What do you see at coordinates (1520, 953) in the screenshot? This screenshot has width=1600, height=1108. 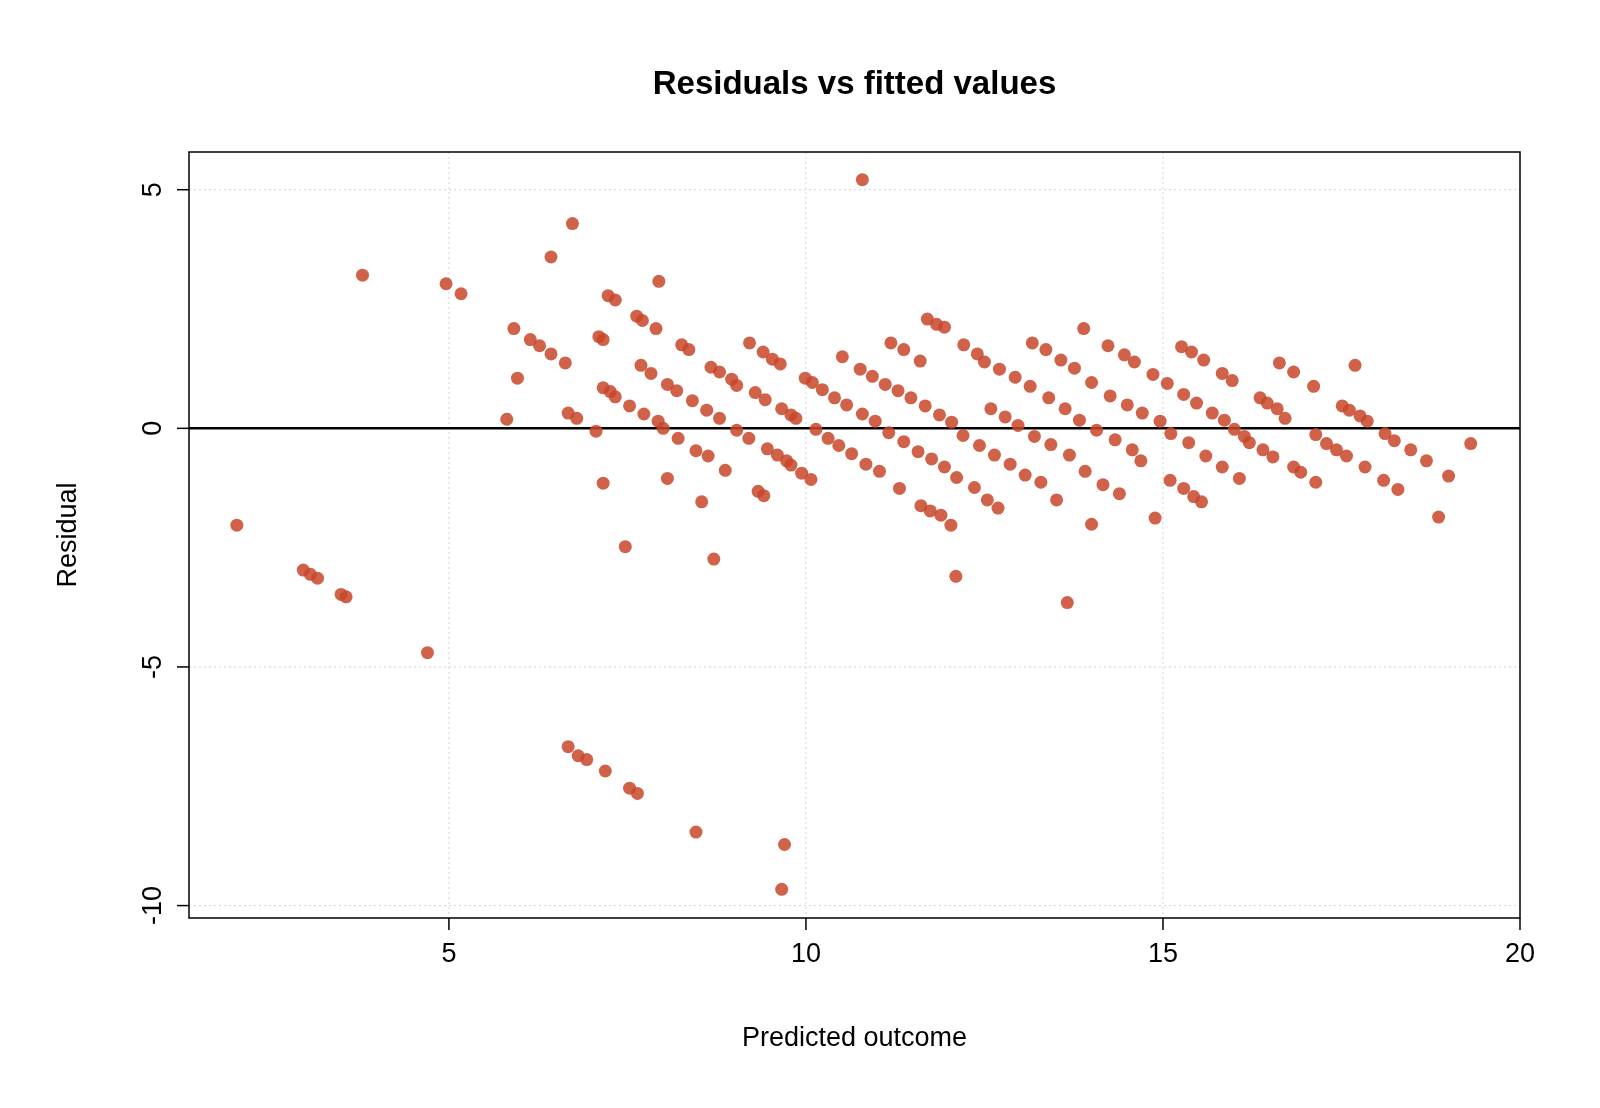 I see `x-tick-label: 20` at bounding box center [1520, 953].